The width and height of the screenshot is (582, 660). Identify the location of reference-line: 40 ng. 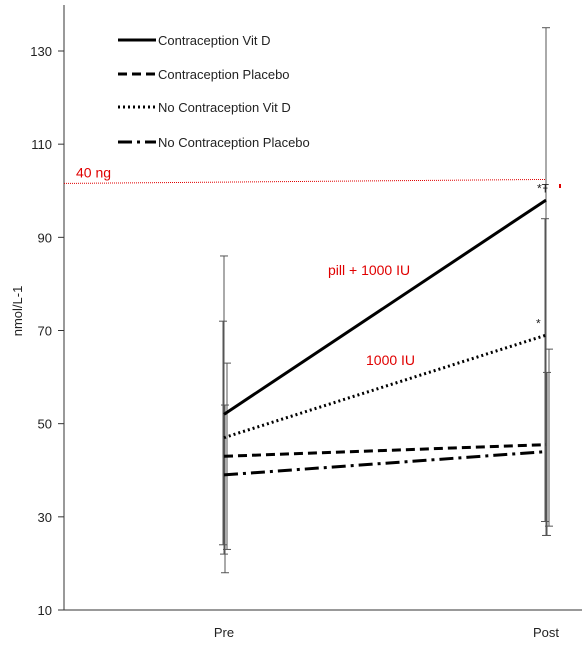
(305, 174).